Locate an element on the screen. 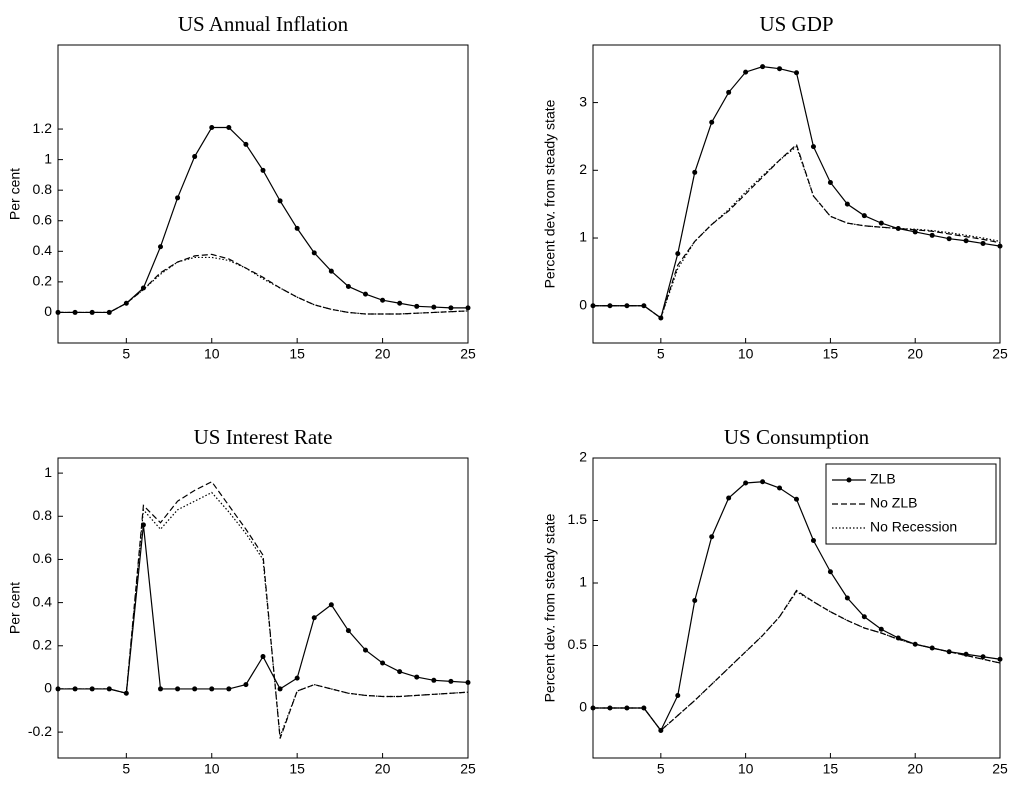 Image resolution: width=1013 pixels, height=785 pixels. y-tick-label: 3 is located at coordinates (583, 101).